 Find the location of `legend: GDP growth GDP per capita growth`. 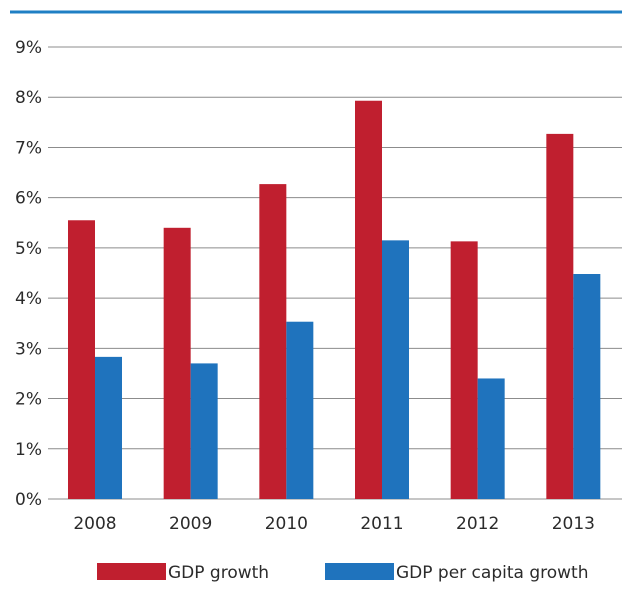

legend: GDP growth GDP per capita growth is located at coordinates (342, 573).